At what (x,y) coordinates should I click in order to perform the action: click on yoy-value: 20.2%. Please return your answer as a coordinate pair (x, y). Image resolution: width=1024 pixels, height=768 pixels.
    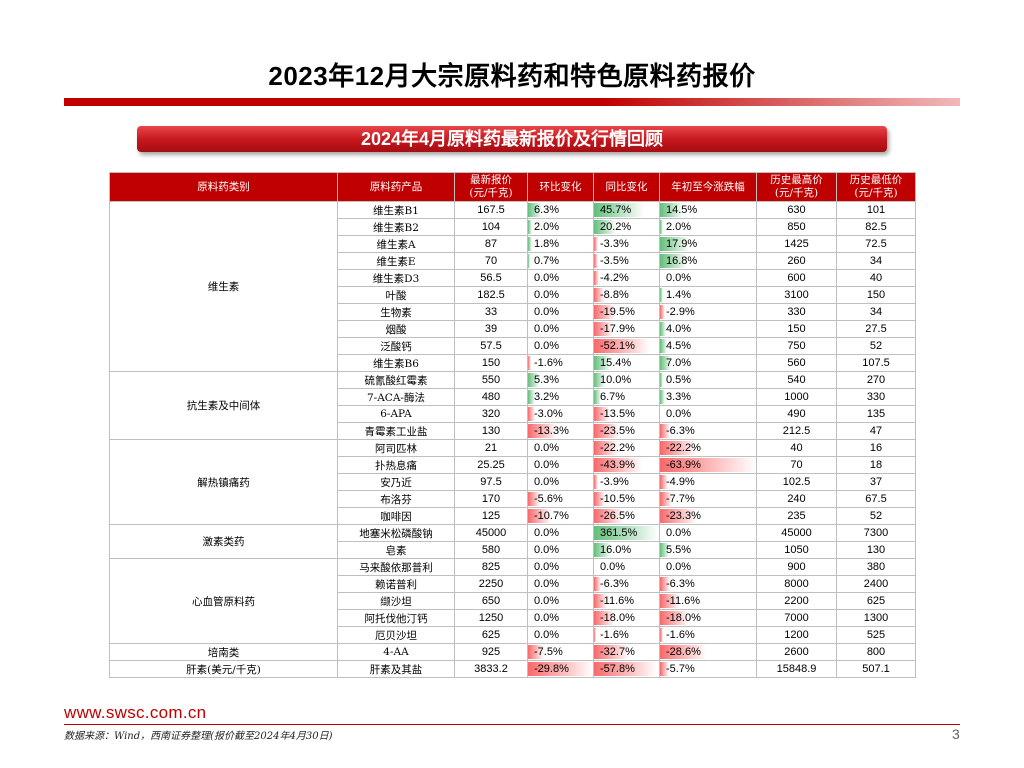
    Looking at the image, I should click on (616, 227).